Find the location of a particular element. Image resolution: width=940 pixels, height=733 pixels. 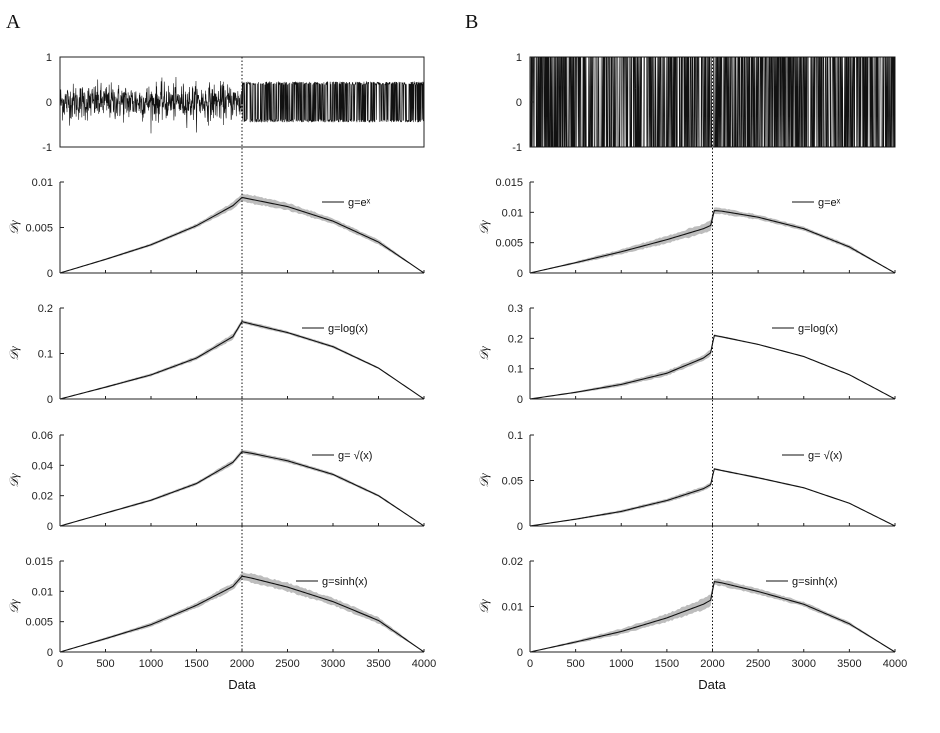

chart-b-3: 0.1 0.05 0 𝒟γ g= √(x) is located at coordinates (686, 481).